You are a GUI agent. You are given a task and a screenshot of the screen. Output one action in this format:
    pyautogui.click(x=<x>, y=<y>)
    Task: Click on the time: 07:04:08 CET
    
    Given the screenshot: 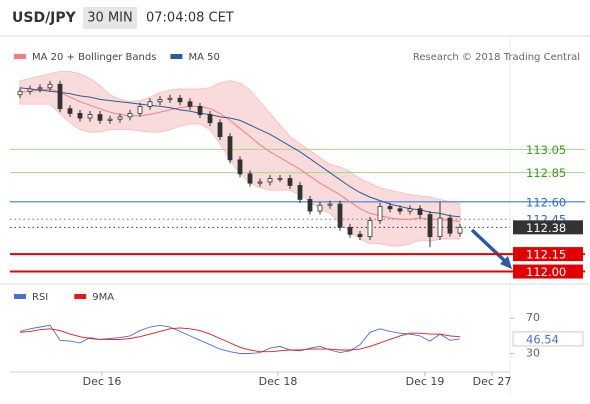 What is the action you would take?
    pyautogui.click(x=190, y=18)
    